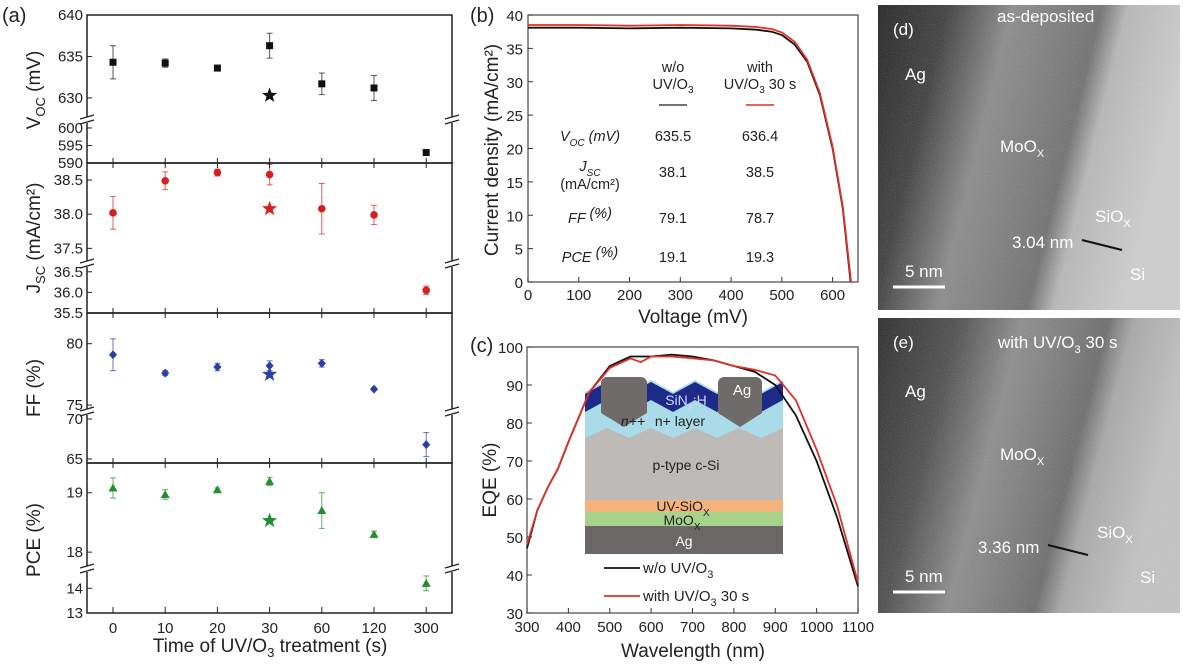 The width and height of the screenshot is (1183, 669). Describe the element at coordinates (692, 469) in the screenshot. I see `eqe-curve-with` at that location.